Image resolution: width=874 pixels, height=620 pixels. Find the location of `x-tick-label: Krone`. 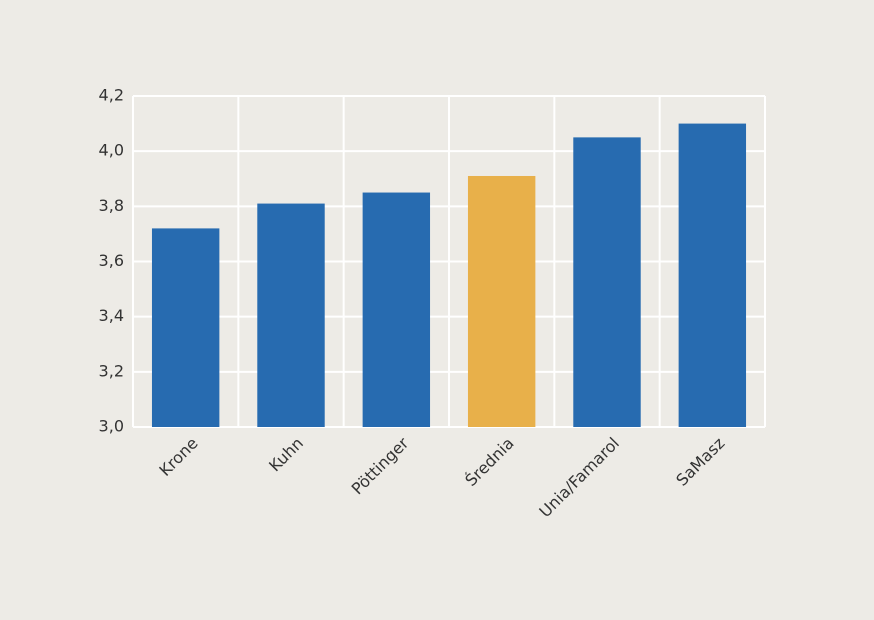

x-tick-label: Krone is located at coordinates (178, 457).